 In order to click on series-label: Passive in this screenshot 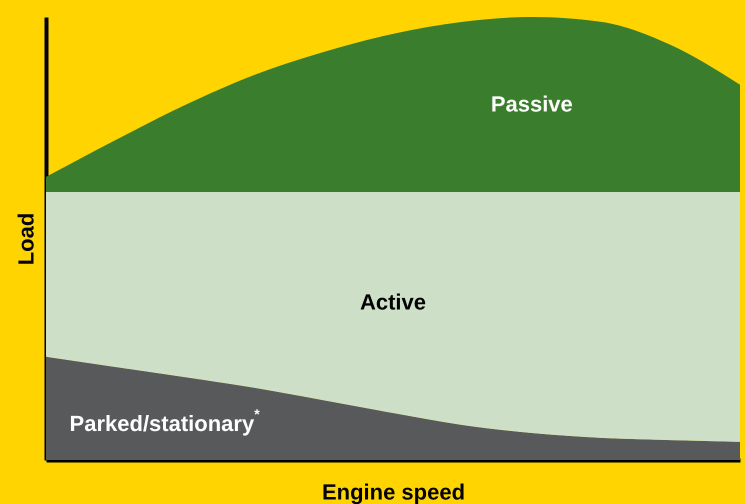, I will do `click(531, 103)`.